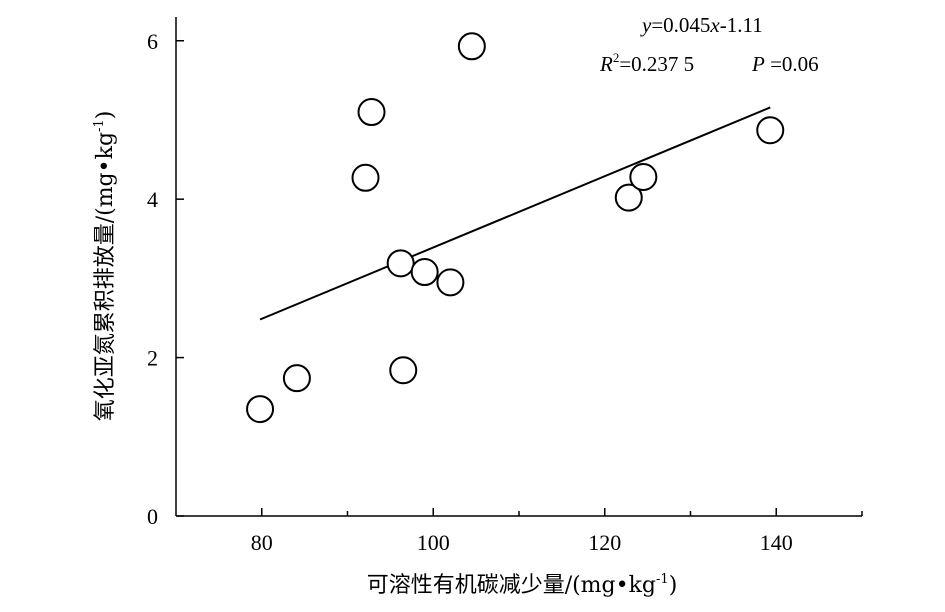 The image size is (945, 612). Describe the element at coordinates (680, 25) in the screenshot. I see `eq-slope: =0.045` at that location.